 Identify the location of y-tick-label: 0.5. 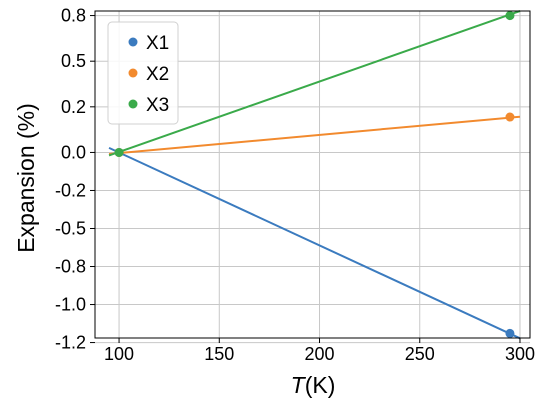
(73, 61).